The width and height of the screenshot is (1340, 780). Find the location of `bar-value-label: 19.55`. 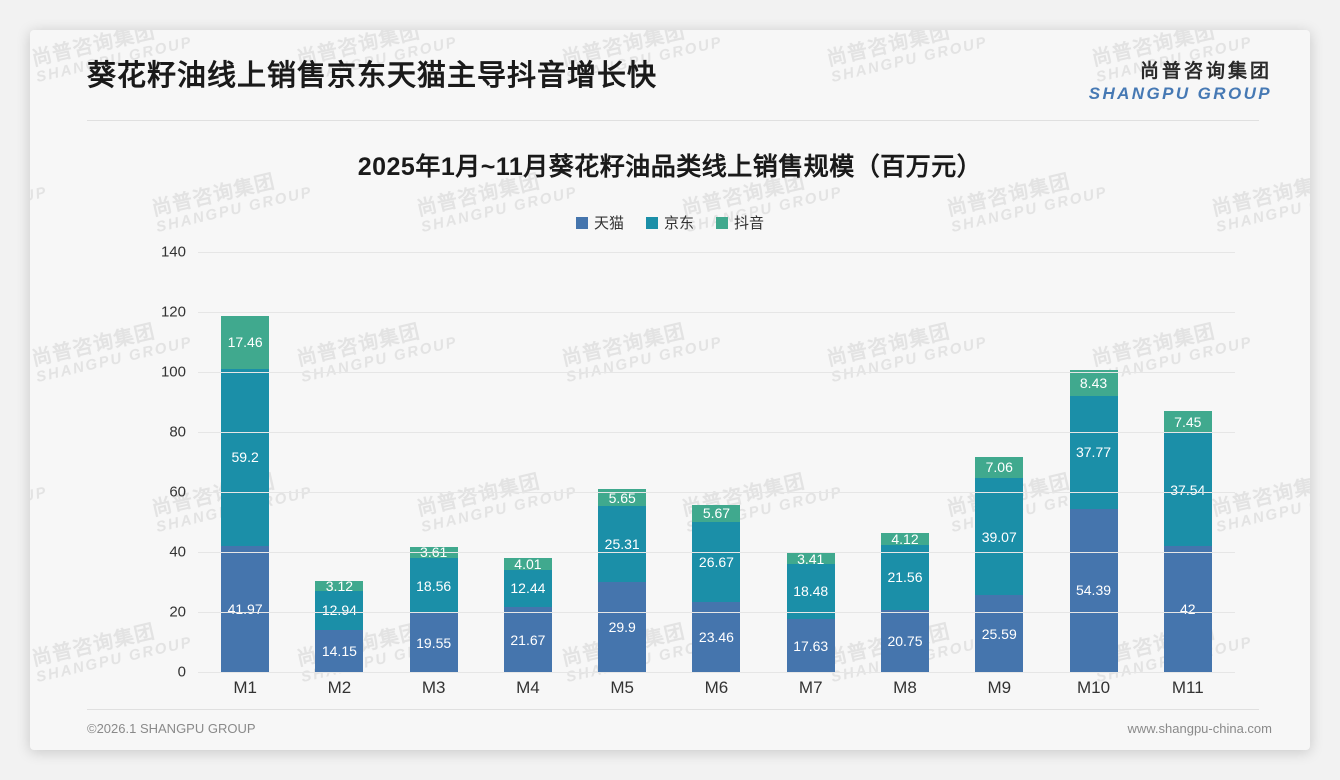

bar-value-label: 19.55 is located at coordinates (434, 642).